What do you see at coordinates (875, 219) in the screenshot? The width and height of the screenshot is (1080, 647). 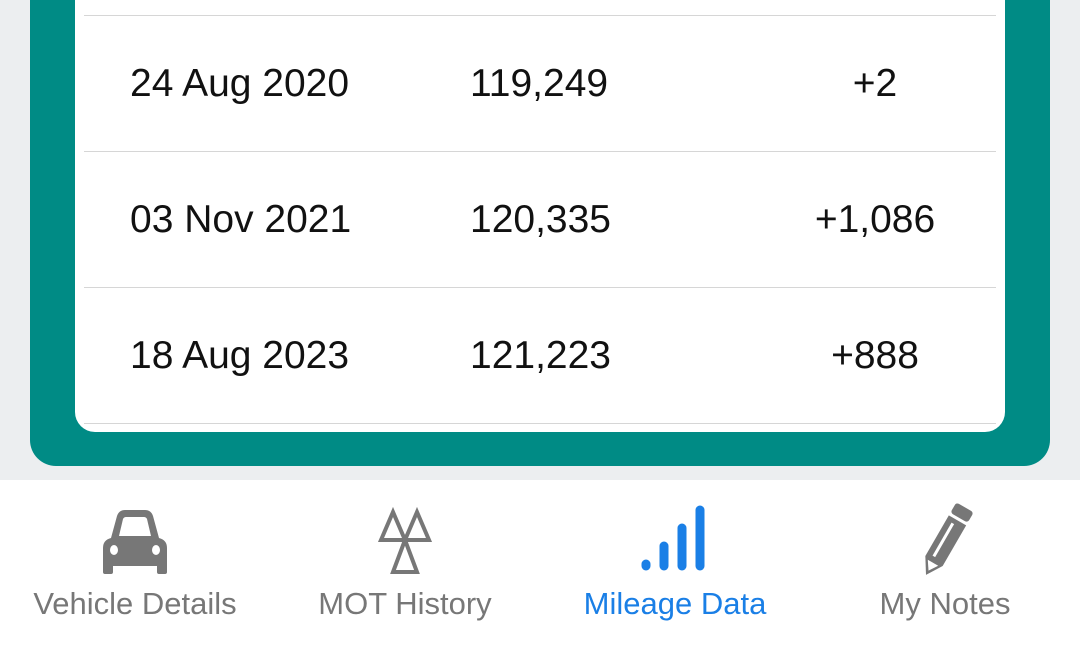 I see `row-difference: +1,086` at bounding box center [875, 219].